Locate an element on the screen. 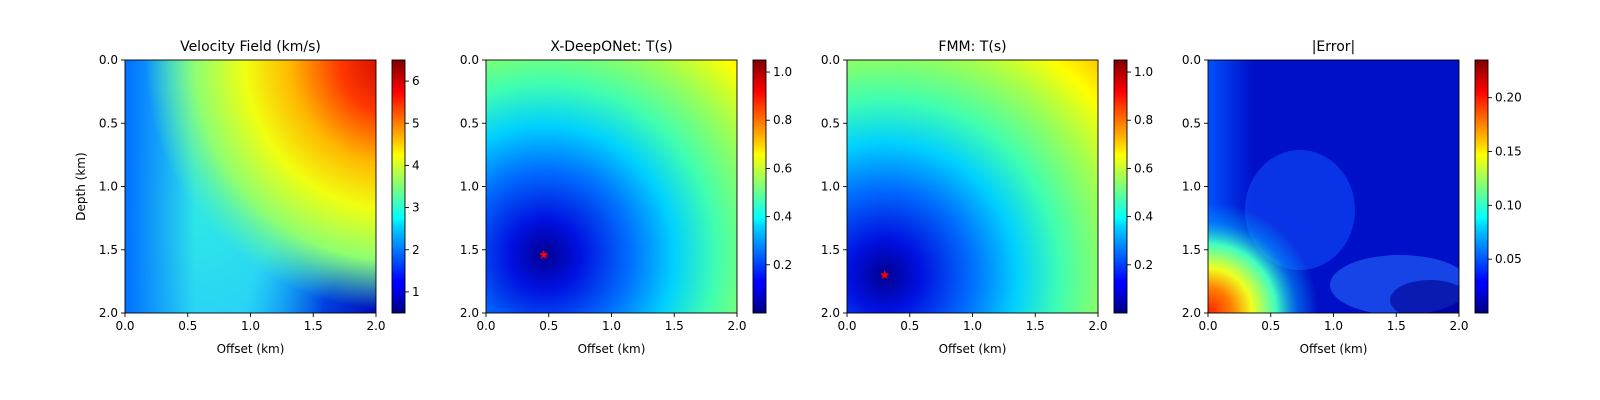 The height and width of the screenshot is (400, 1600). chart-title: Velocity Field (km/s) is located at coordinates (250, 47).